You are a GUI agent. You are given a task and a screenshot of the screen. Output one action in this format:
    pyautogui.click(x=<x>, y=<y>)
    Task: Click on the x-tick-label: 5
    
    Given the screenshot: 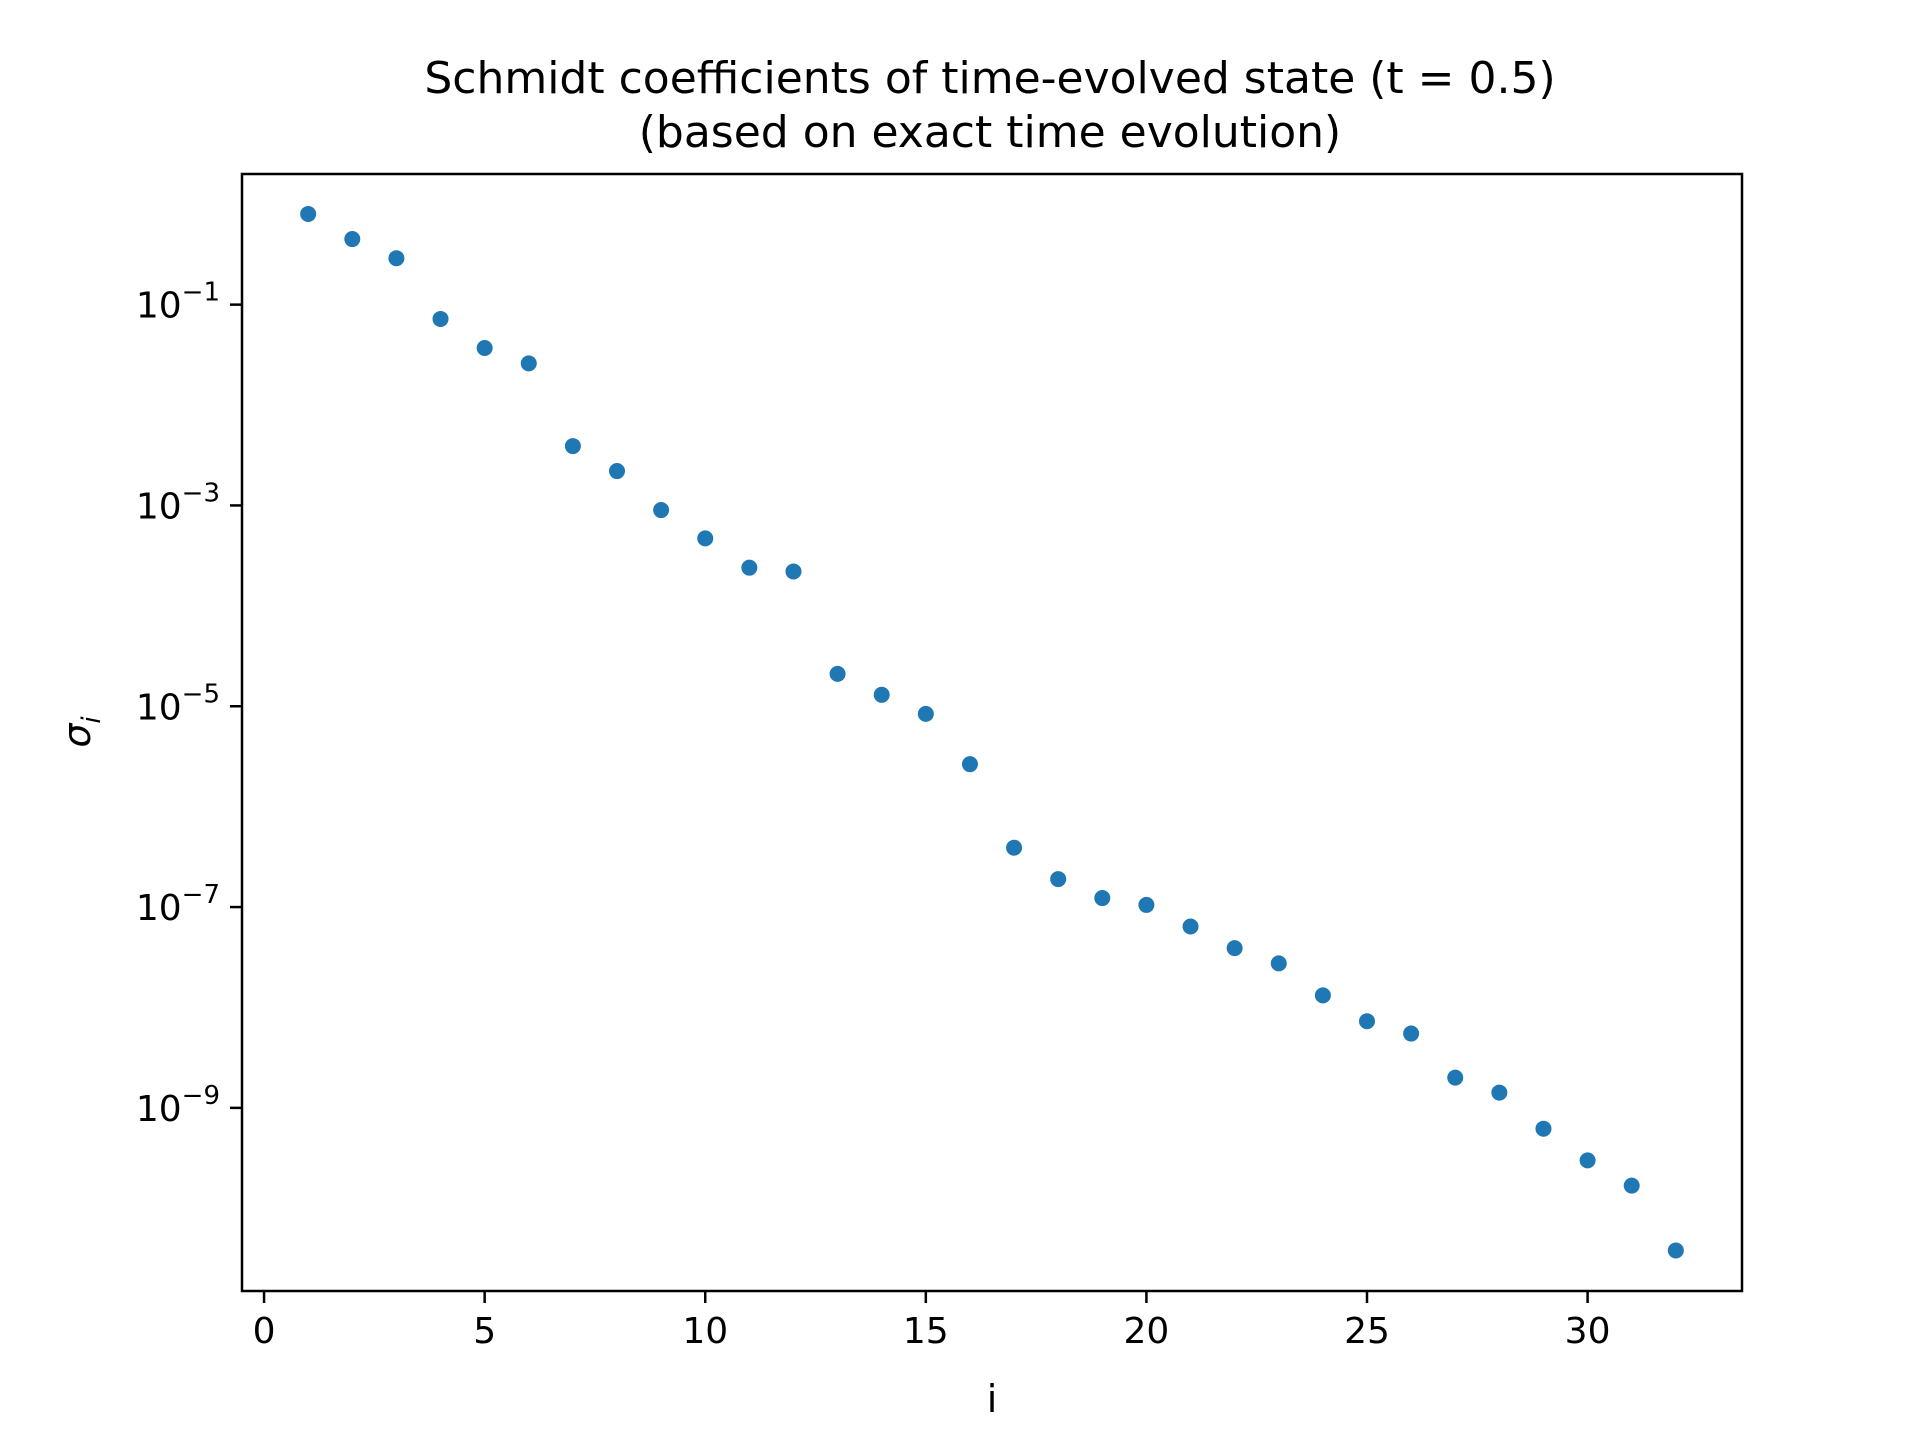 What is the action you would take?
    pyautogui.click(x=484, y=1331)
    